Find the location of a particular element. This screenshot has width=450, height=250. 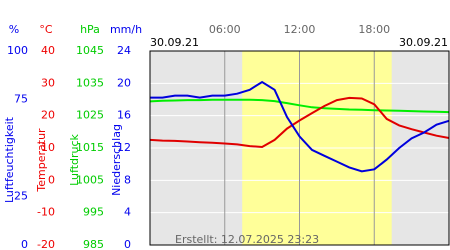

axis-label: Luftdruck is located at coordinates (74, 159).